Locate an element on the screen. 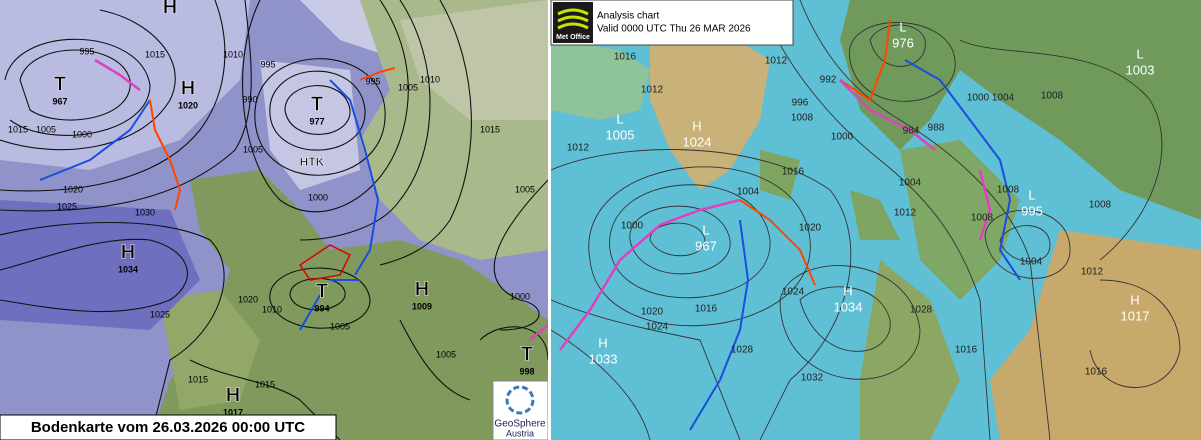 Image resolution: width=1201 pixels, height=440 pixels. title-box is located at coordinates (168, 427).